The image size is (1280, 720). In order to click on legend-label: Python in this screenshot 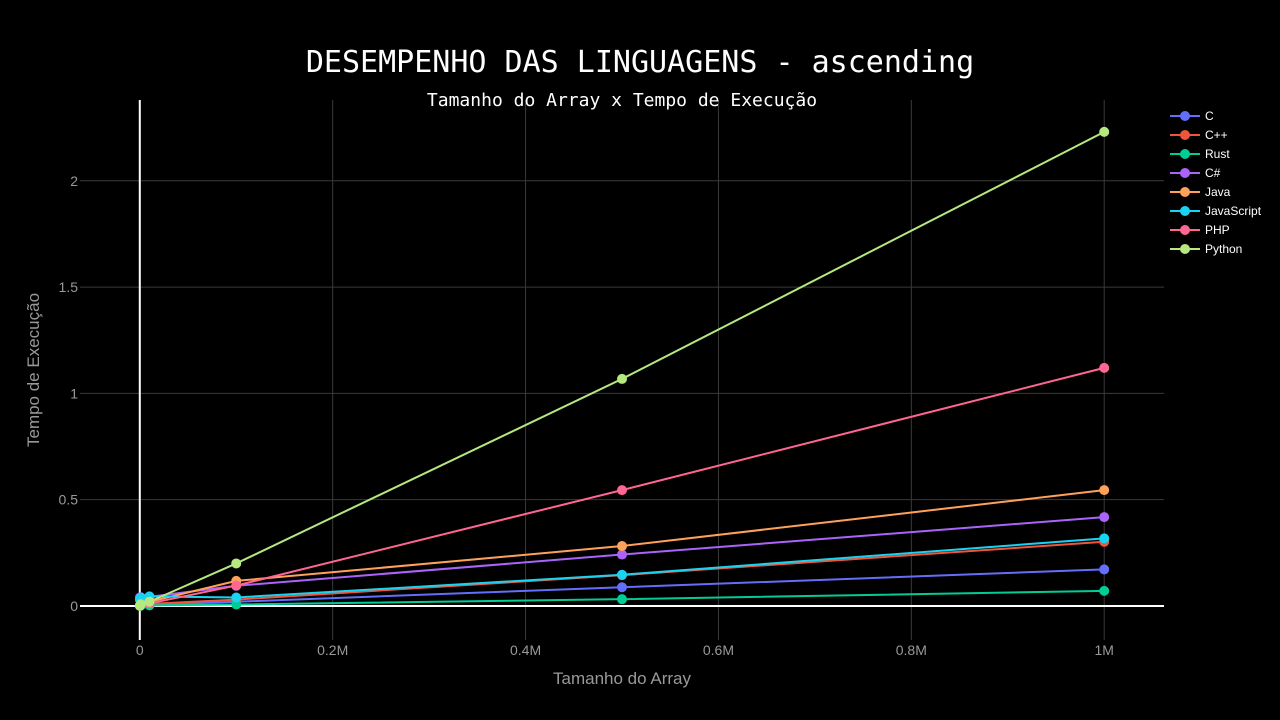, I will do `click(1223, 249)`.